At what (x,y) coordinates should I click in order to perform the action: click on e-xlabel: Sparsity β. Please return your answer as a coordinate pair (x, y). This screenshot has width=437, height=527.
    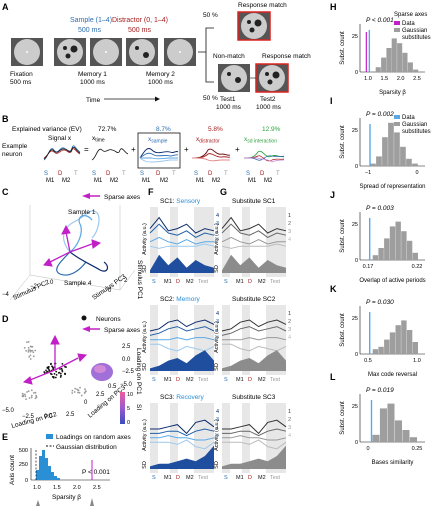
    Looking at the image, I should click on (66, 497).